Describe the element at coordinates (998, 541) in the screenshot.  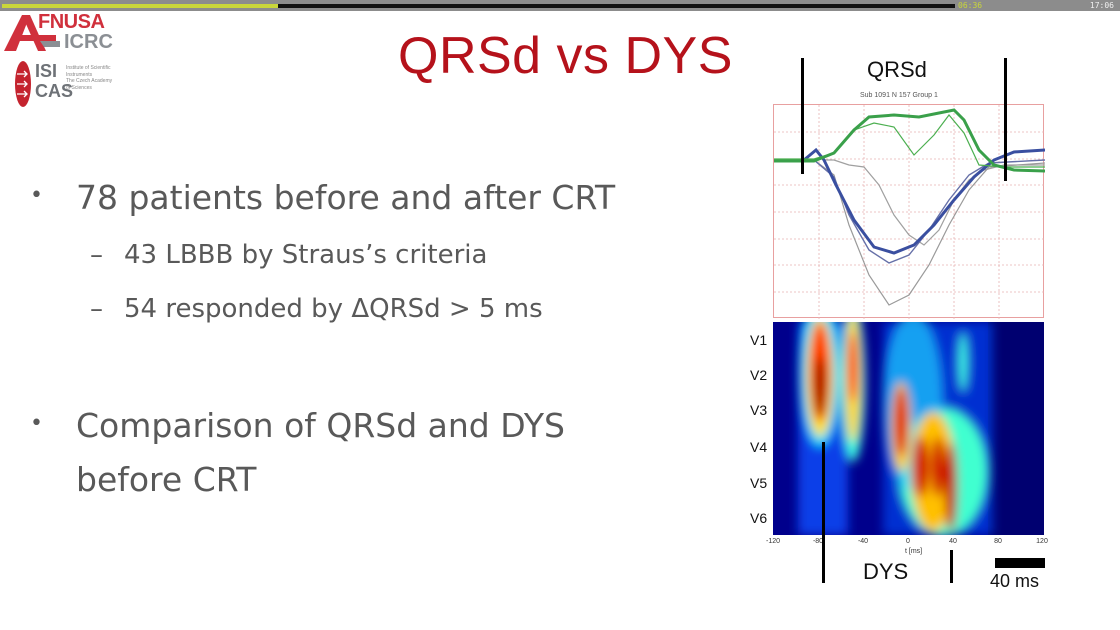
I see `x-tick: 80` at that location.